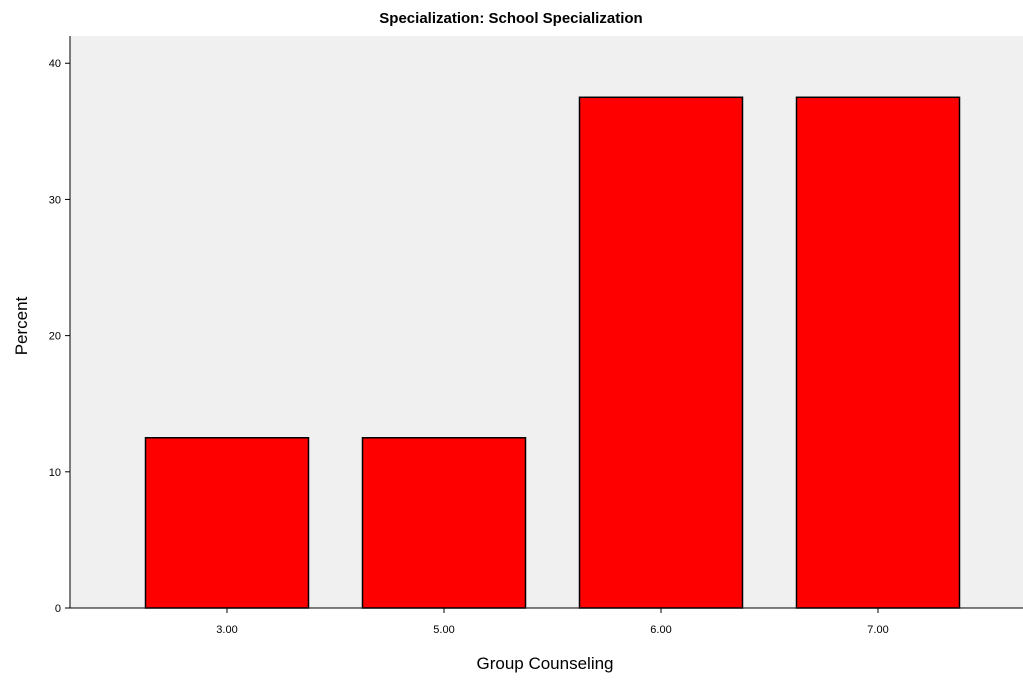 The image size is (1023, 686). What do you see at coordinates (443, 630) in the screenshot?
I see `x-tick-label: 5.00` at bounding box center [443, 630].